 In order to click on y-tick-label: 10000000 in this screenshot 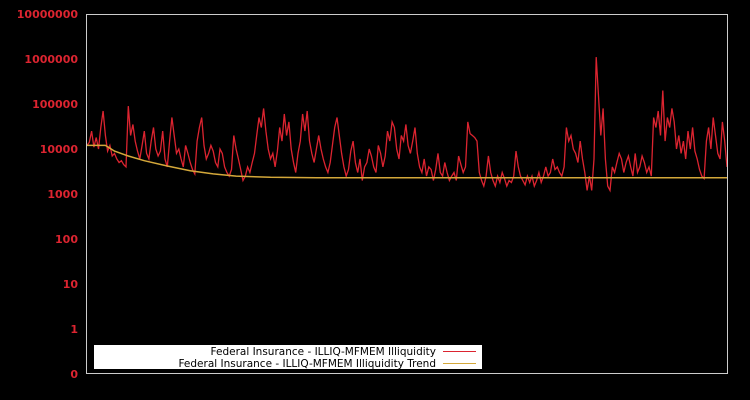, I will do `click(48, 14)`.